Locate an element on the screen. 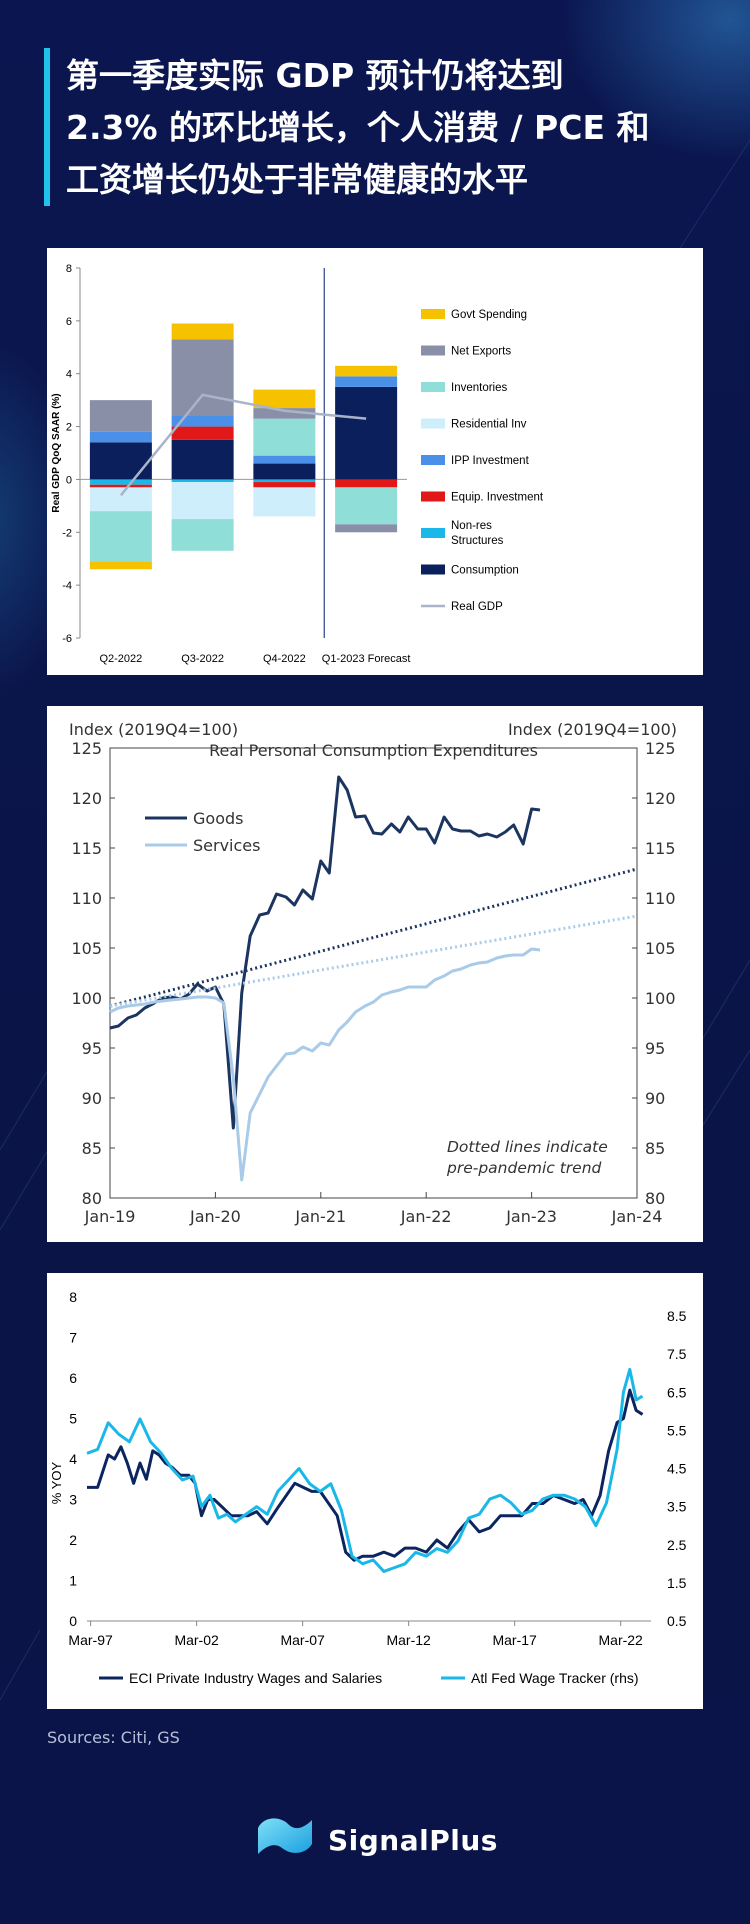 The height and width of the screenshot is (1924, 750). legend-label-part: Structures is located at coordinates (477, 541).